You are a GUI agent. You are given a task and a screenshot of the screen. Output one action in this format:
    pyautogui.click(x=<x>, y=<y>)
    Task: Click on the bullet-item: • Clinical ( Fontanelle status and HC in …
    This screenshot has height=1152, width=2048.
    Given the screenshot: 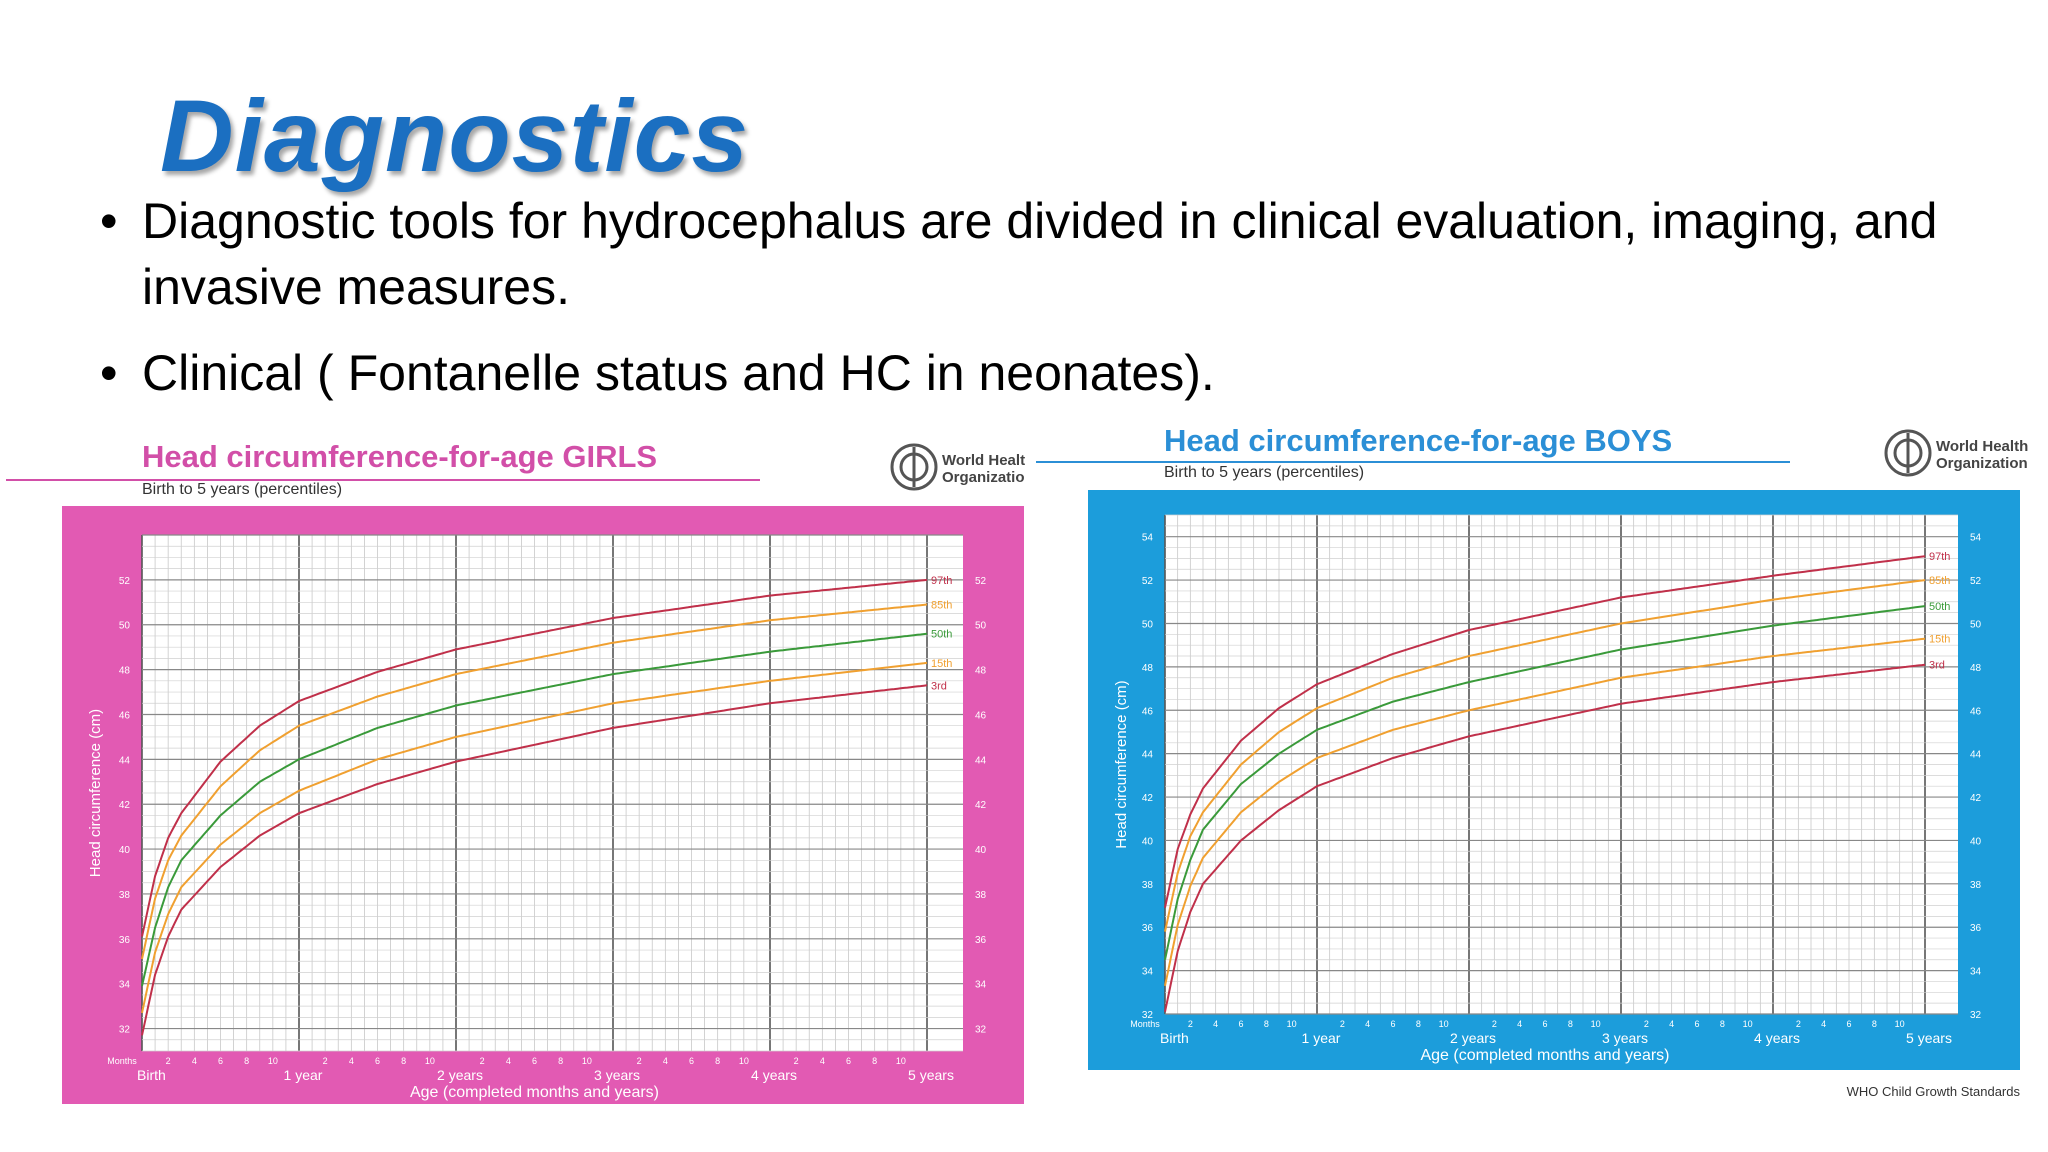 What is the action you would take?
    pyautogui.click(x=1040, y=373)
    